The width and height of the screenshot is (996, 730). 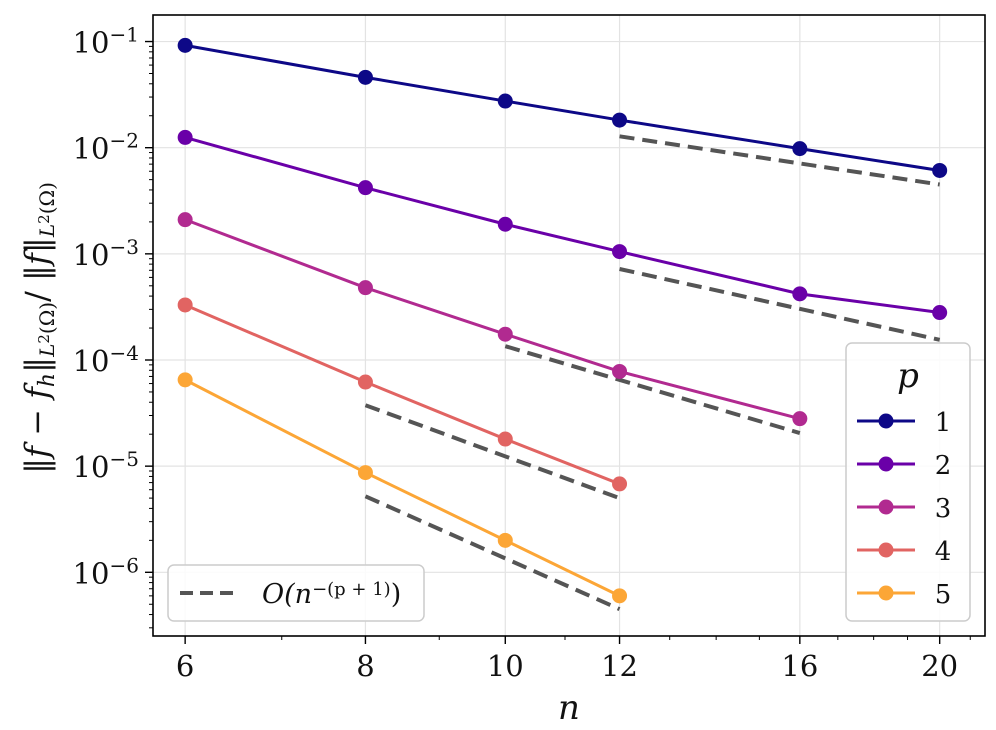 What do you see at coordinates (505, 666) in the screenshot?
I see `x-tick-label: 10` at bounding box center [505, 666].